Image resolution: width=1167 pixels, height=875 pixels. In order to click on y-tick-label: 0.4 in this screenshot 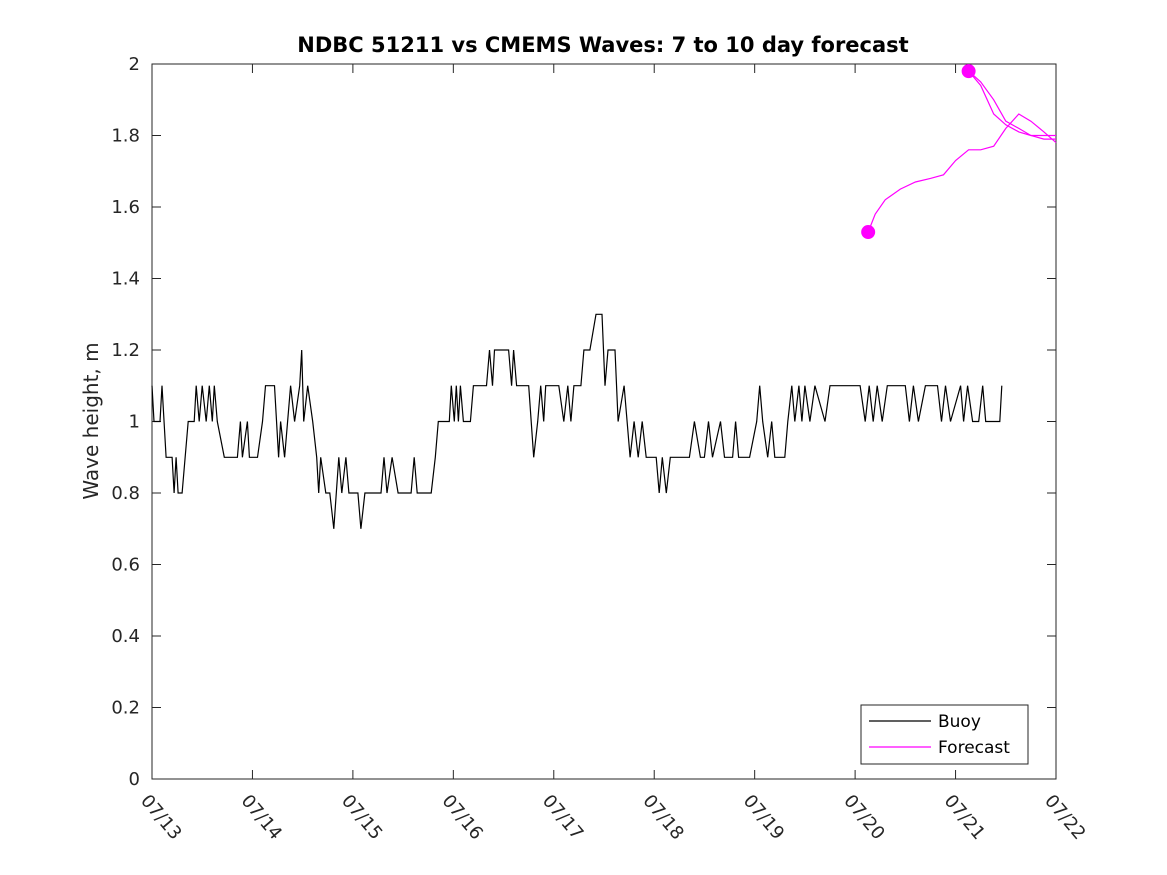, I will do `click(125, 636)`.